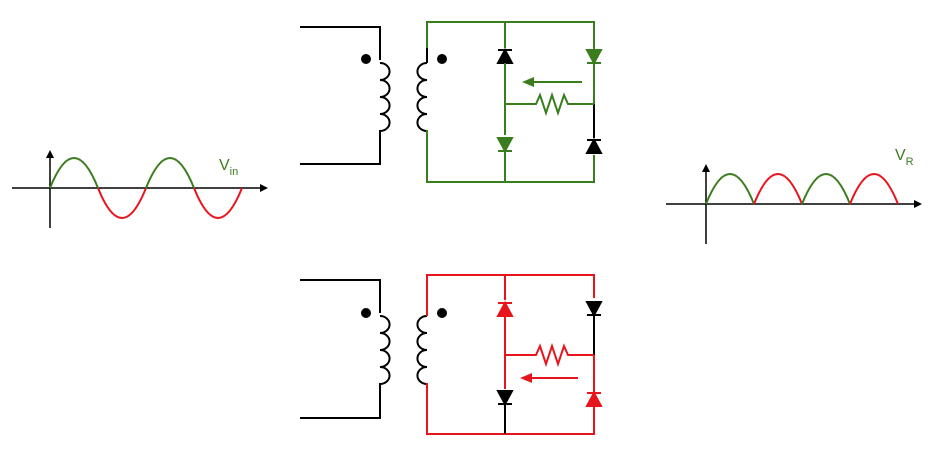  What do you see at coordinates (366, 59) in the screenshot?
I see `primary-polarity-dot` at bounding box center [366, 59].